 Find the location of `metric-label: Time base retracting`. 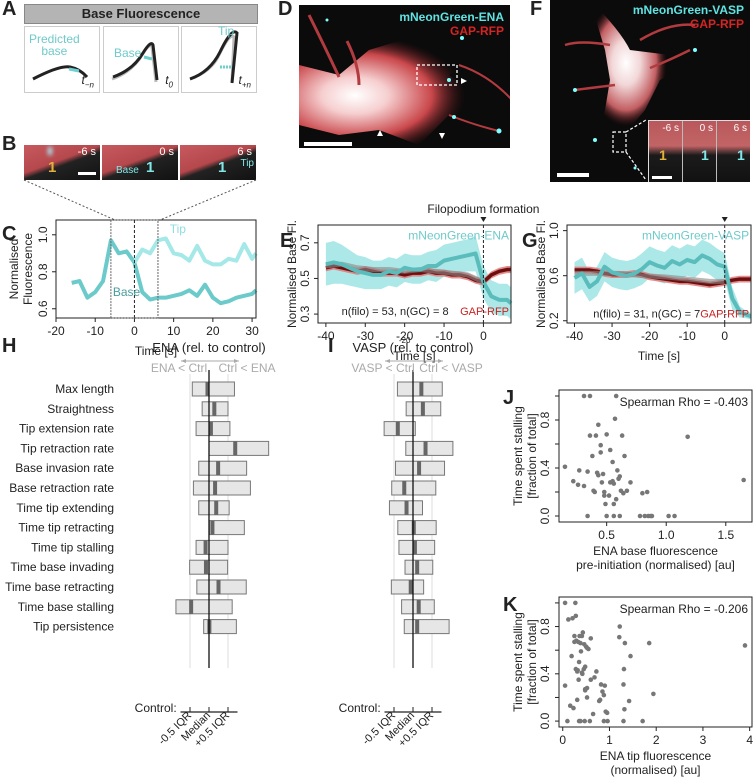

metric-label: Time base retracting is located at coordinates (59, 587).